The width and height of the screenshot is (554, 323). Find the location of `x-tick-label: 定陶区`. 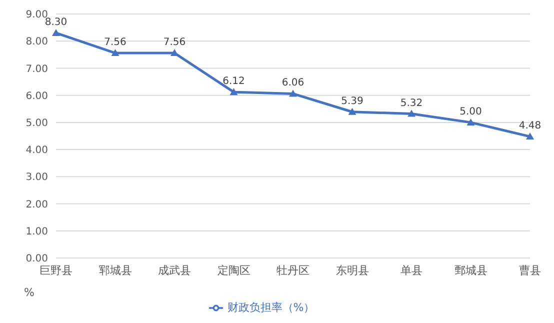

x-tick-label: 定陶区 is located at coordinates (233, 270).